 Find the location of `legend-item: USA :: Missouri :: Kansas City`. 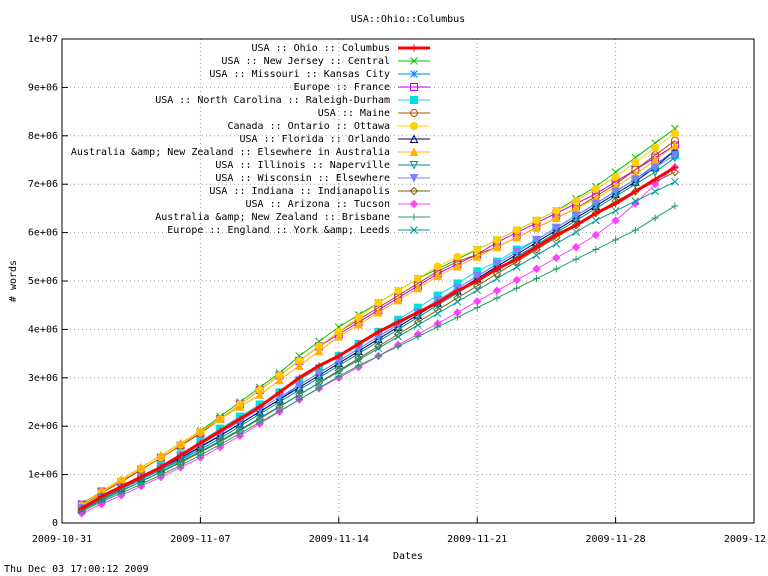

legend-item: USA :: Missouri :: Kansas City is located at coordinates (319, 74).